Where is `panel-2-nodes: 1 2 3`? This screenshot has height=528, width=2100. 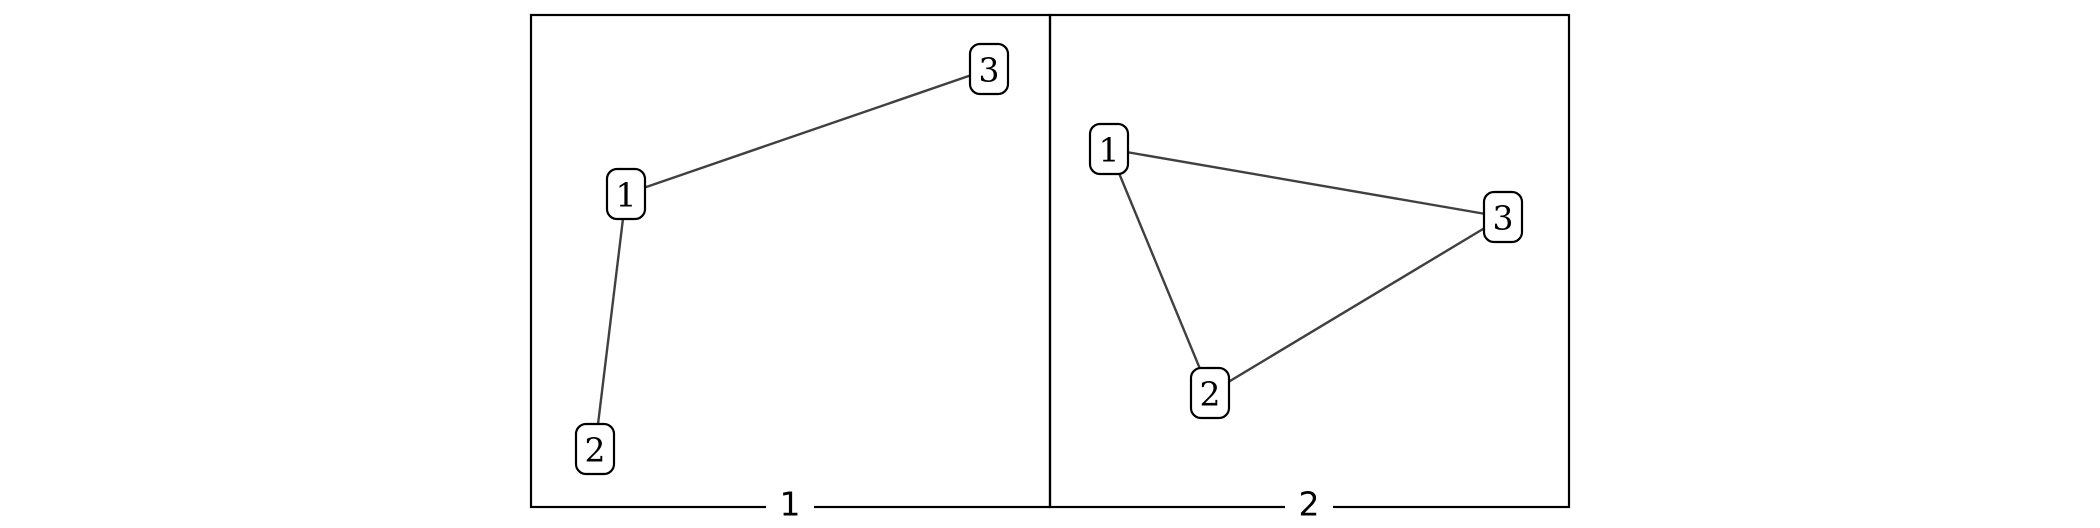
panel-2-nodes: 1 2 3 is located at coordinates (1306, 271).